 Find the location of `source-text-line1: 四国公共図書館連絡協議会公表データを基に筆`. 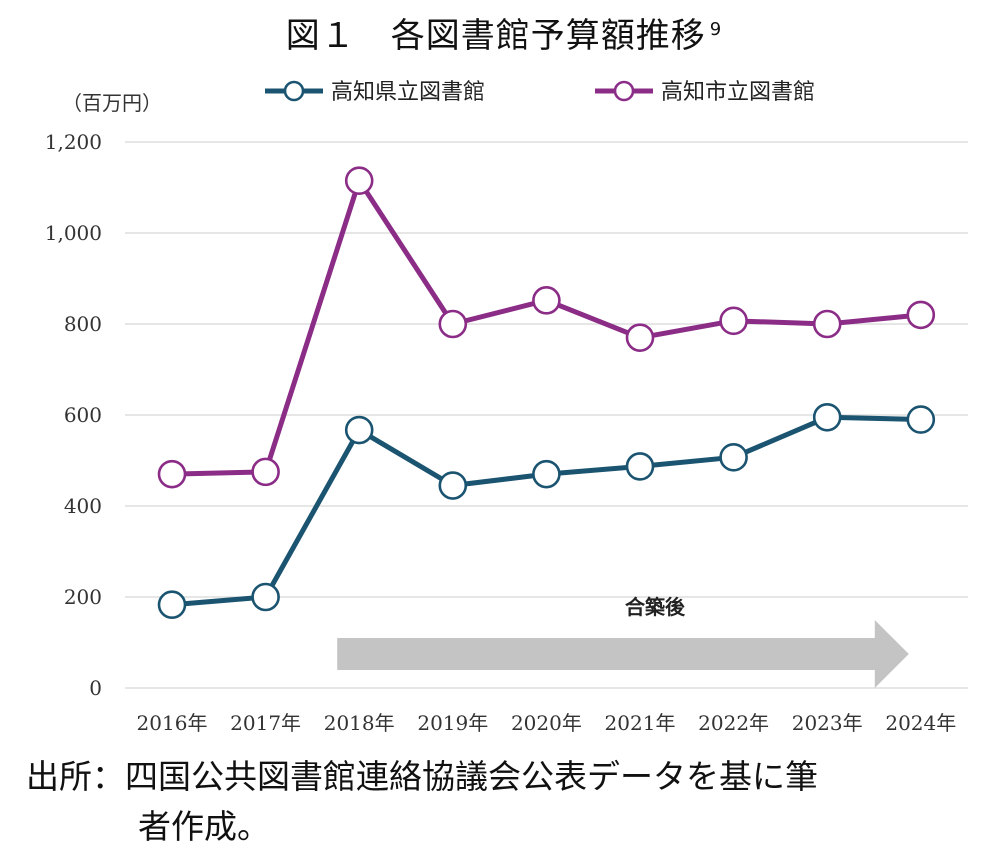

source-text-line1: 四国公共図書館連絡協議会公表データを基に筆 is located at coordinates (471, 776).